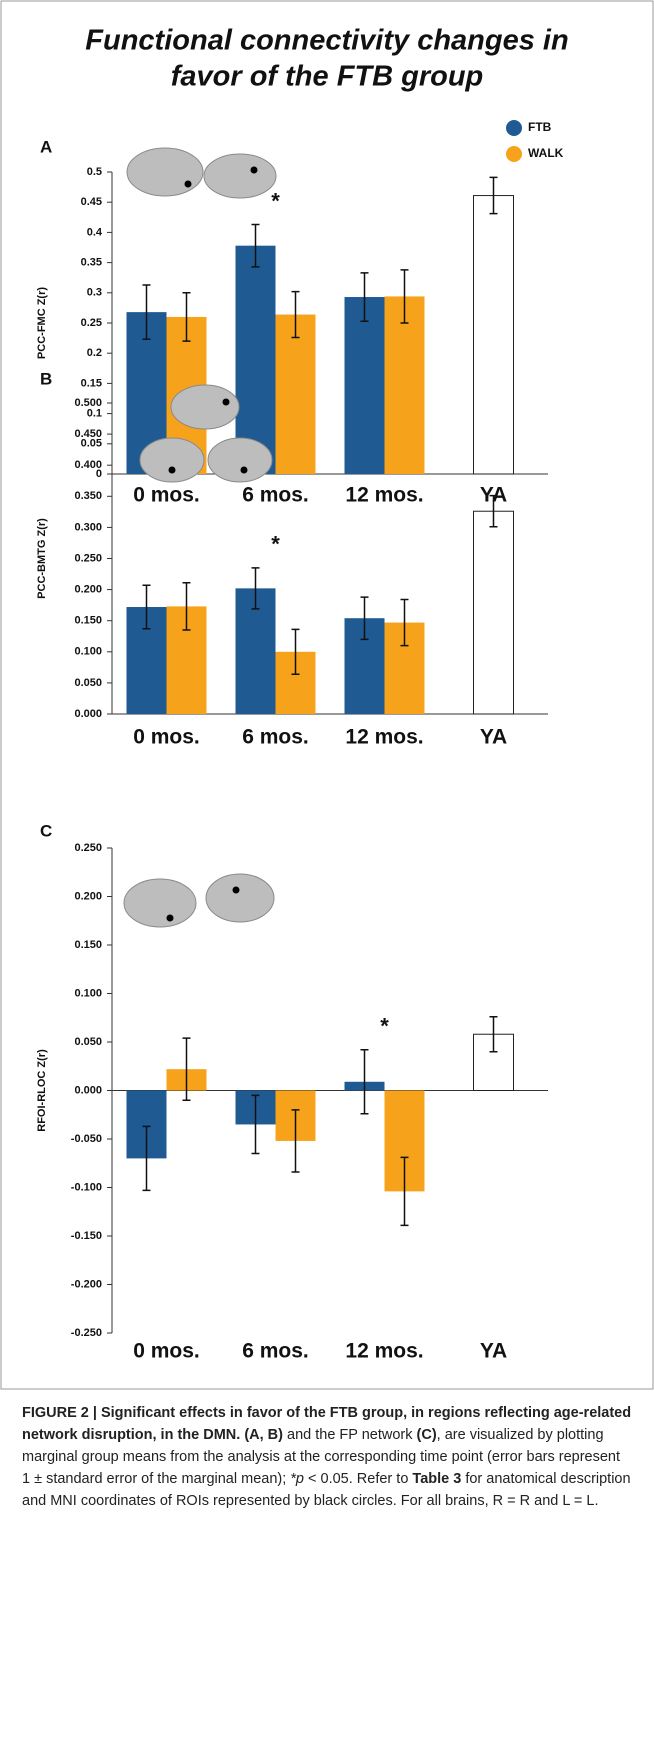 This screenshot has height=1739, width=654. Describe the element at coordinates (88, 683) in the screenshot. I see `y-tick-label: 0.050` at that location.